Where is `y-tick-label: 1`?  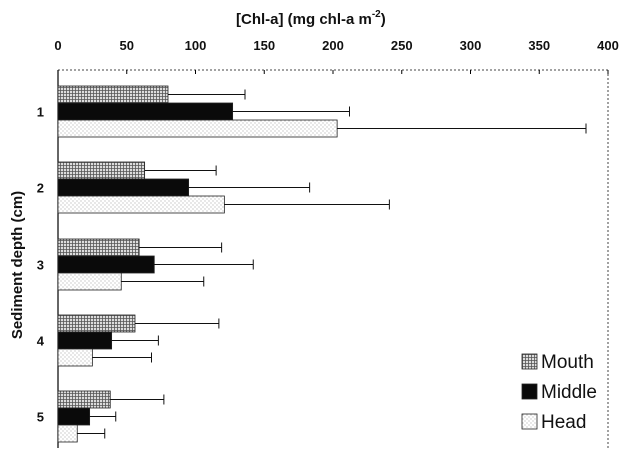
y-tick-label: 1 is located at coordinates (40, 112).